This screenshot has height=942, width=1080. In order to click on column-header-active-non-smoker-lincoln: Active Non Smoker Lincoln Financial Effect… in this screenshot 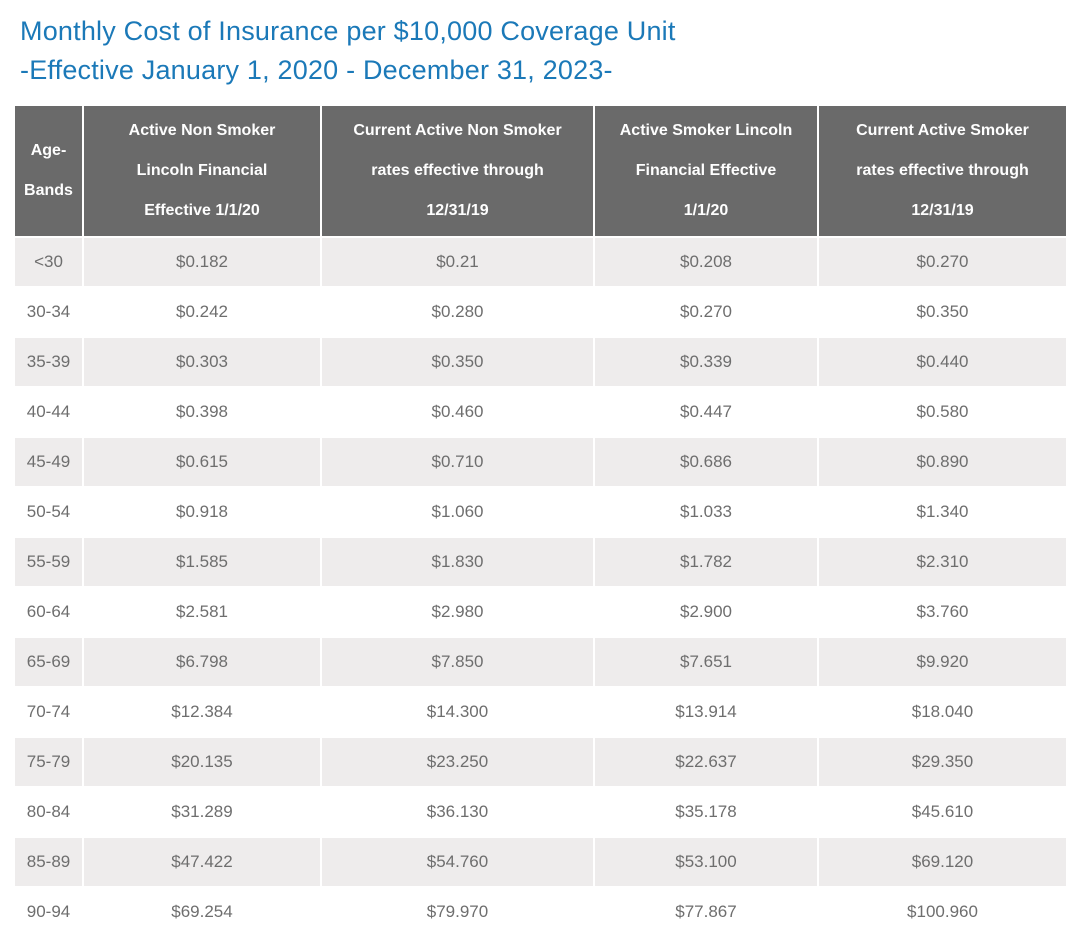, I will do `click(202, 171)`.